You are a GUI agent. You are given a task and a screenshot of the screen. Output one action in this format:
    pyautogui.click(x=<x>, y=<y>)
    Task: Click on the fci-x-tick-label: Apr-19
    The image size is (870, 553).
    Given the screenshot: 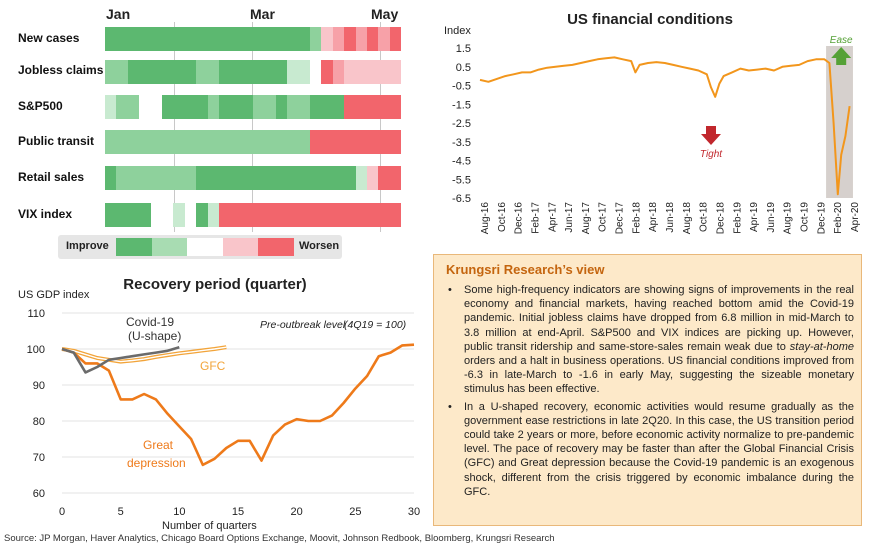 What is the action you would take?
    pyautogui.click(x=754, y=217)
    